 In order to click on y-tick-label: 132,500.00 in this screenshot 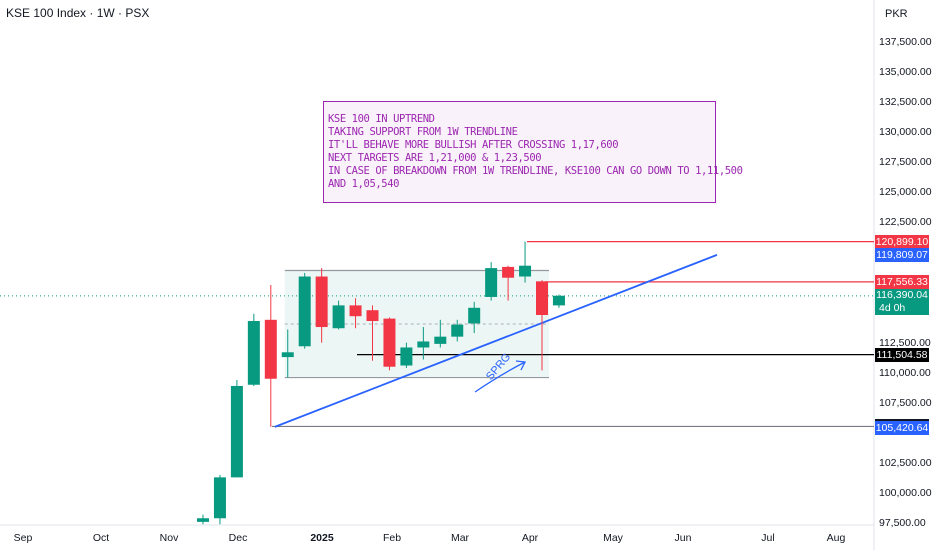, I will do `click(905, 102)`.